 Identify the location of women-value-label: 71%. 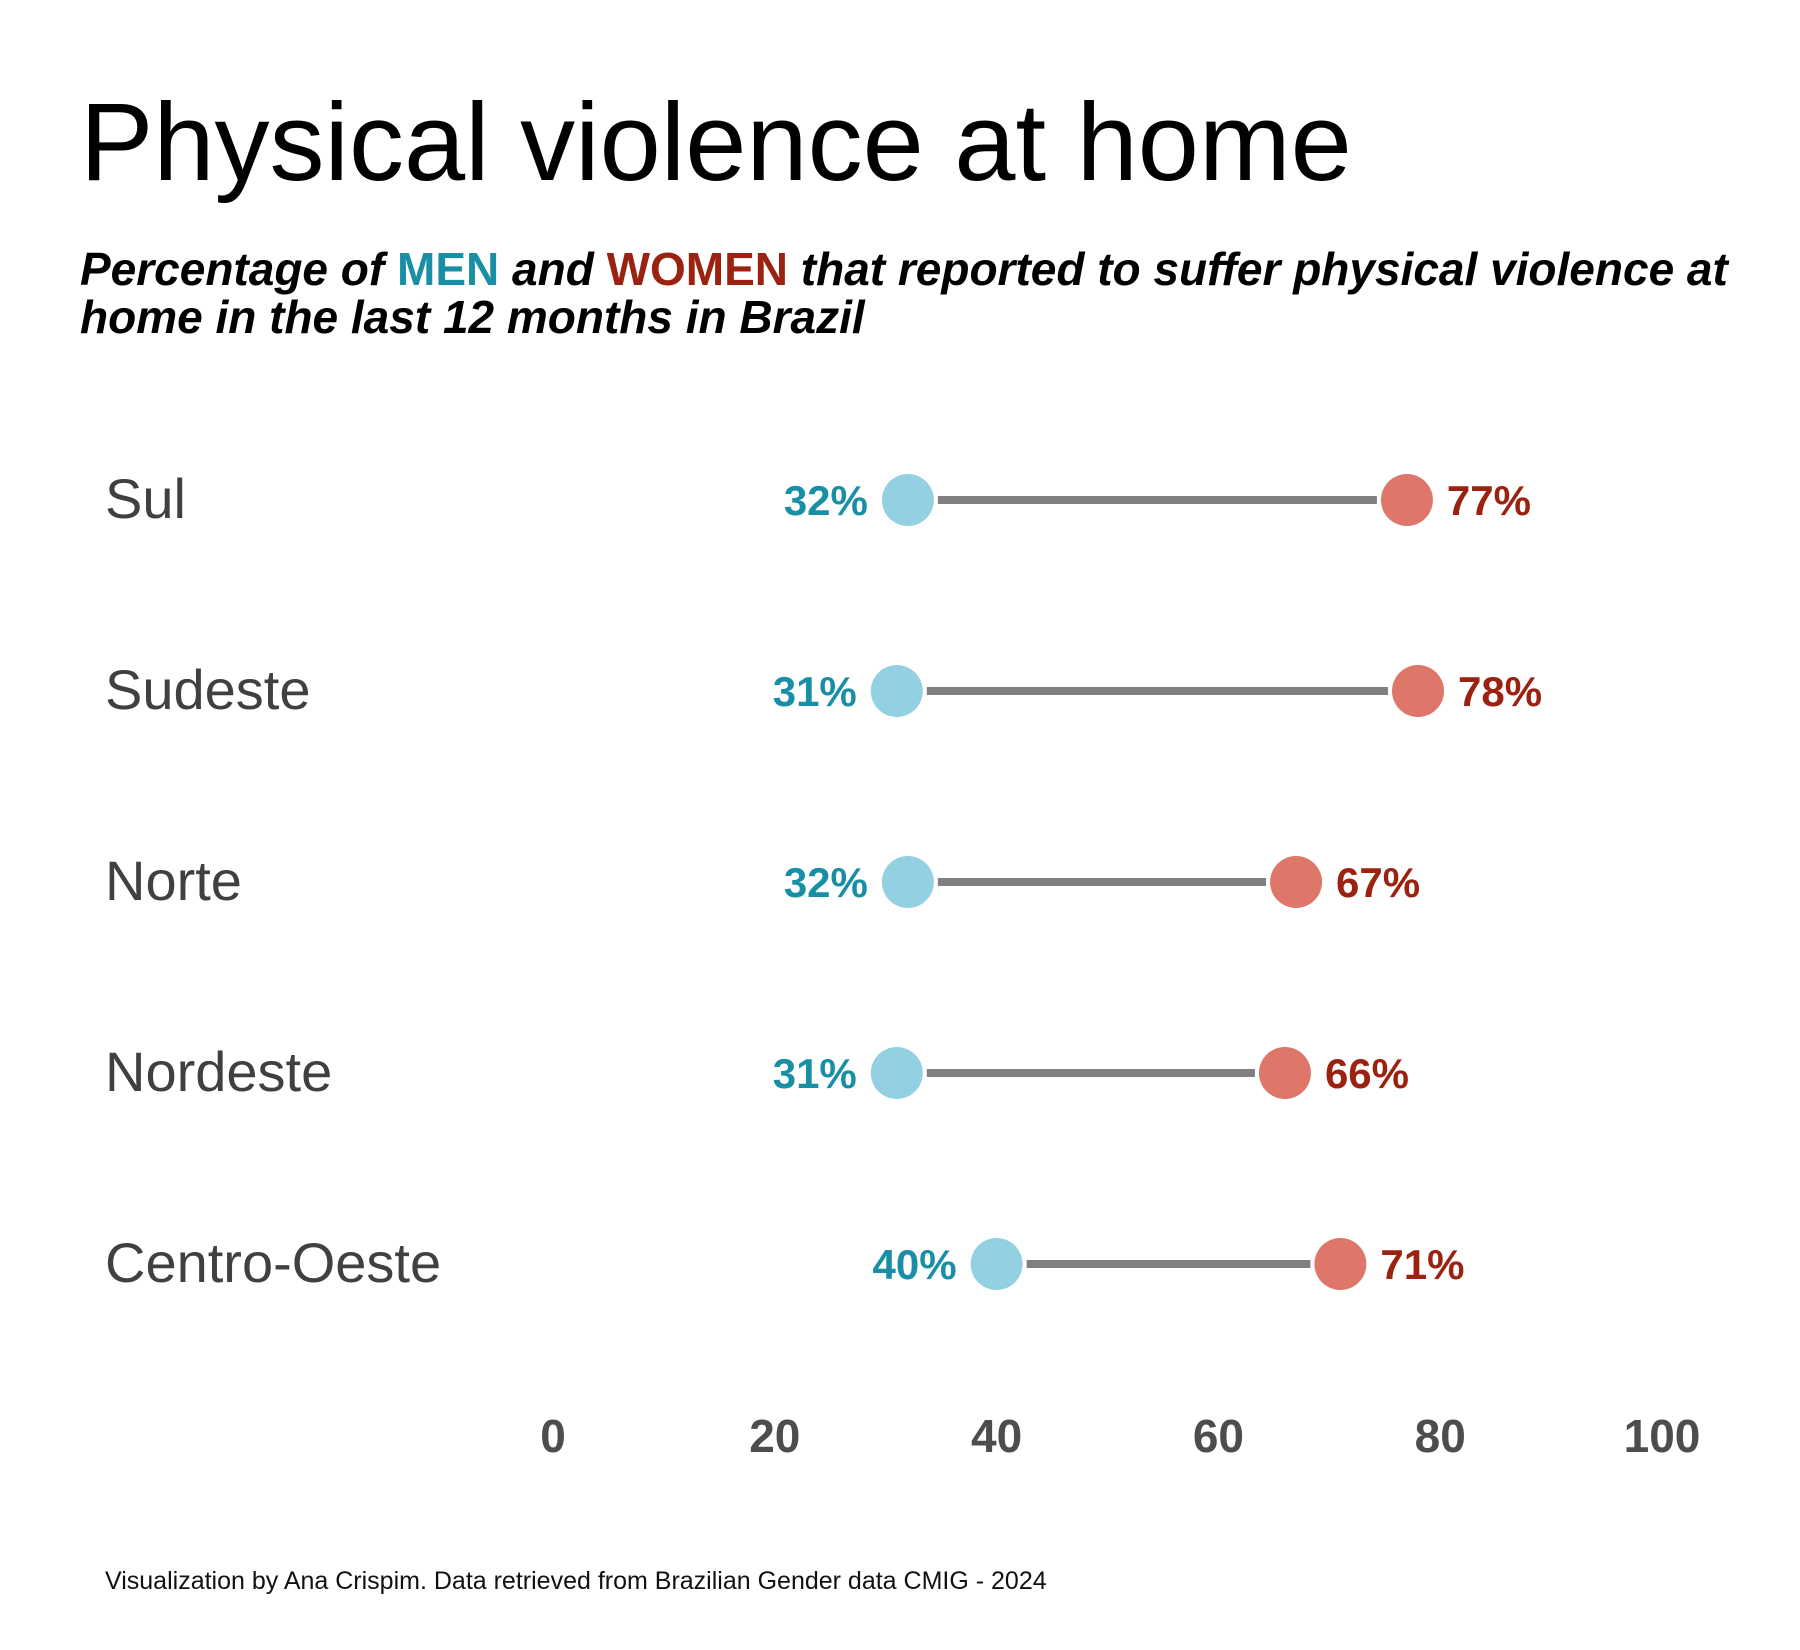
(1422, 1264).